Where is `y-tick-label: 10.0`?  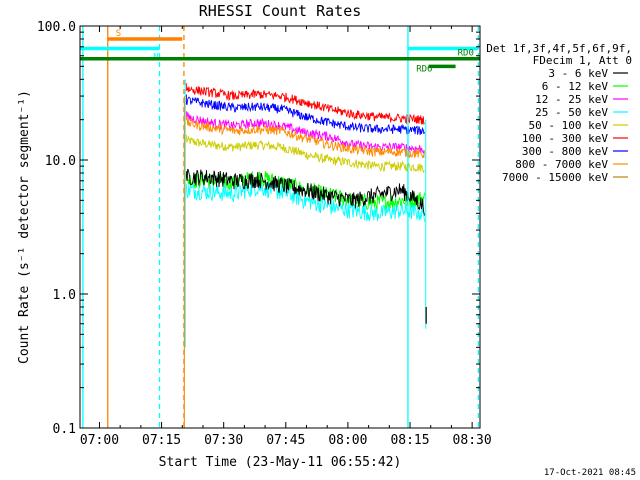 y-tick-label: 10.0 is located at coordinates (60, 161).